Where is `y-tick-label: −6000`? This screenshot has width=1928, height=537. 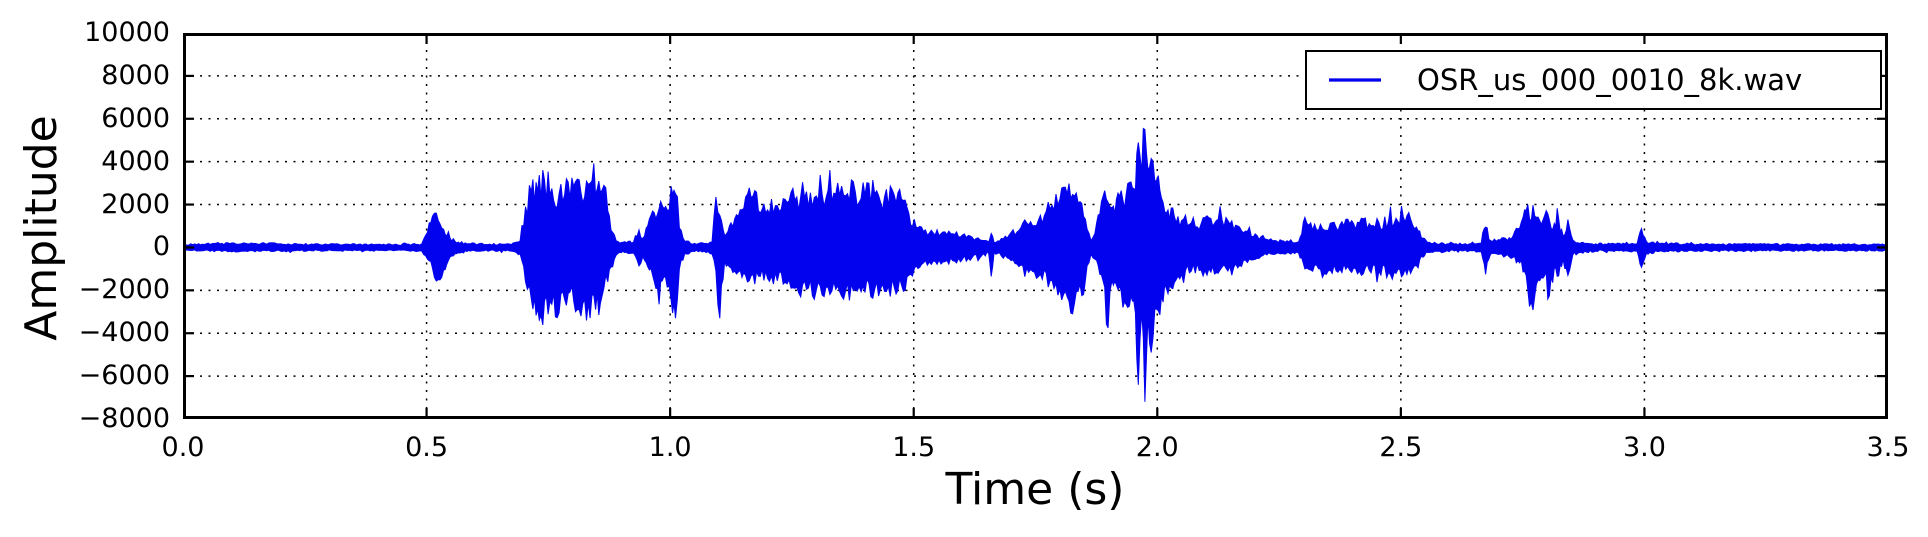 y-tick-label: −6000 is located at coordinates (124, 376).